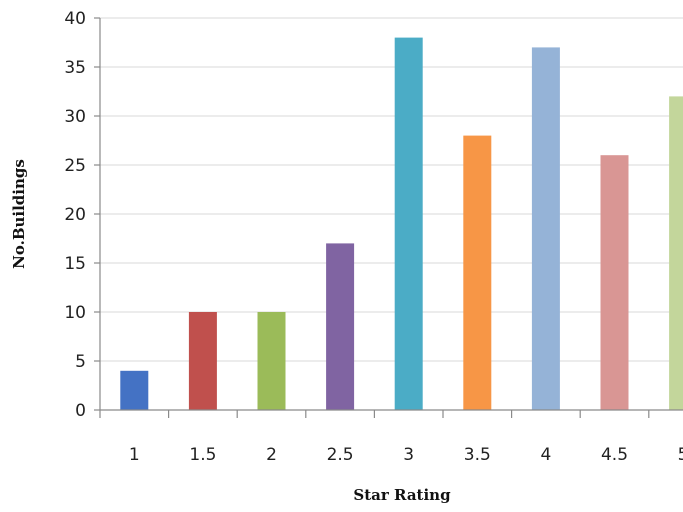 The image size is (683, 512). What do you see at coordinates (75, 264) in the screenshot?
I see `y-tick-label: 15` at bounding box center [75, 264].